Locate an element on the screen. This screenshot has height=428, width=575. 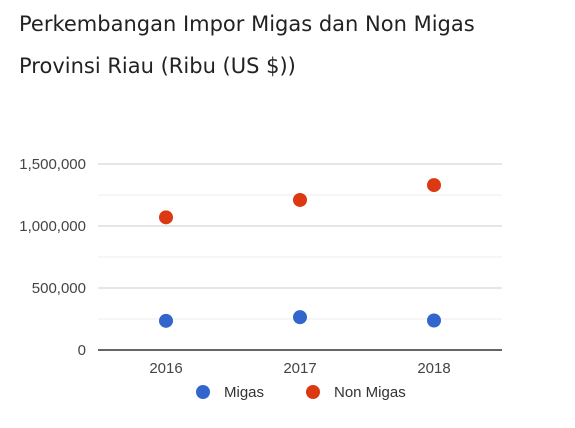
legend-item-migas: Migas is located at coordinates (230, 392).